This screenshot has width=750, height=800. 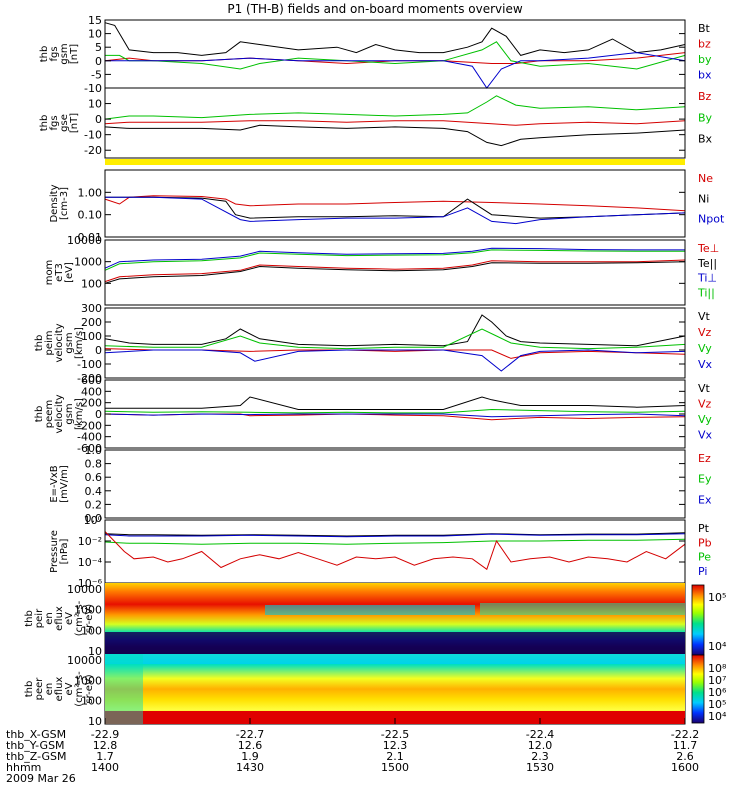 What do you see at coordinates (540, 745) in the screenshot?
I see `x-row-value: 12.0` at bounding box center [540, 745].